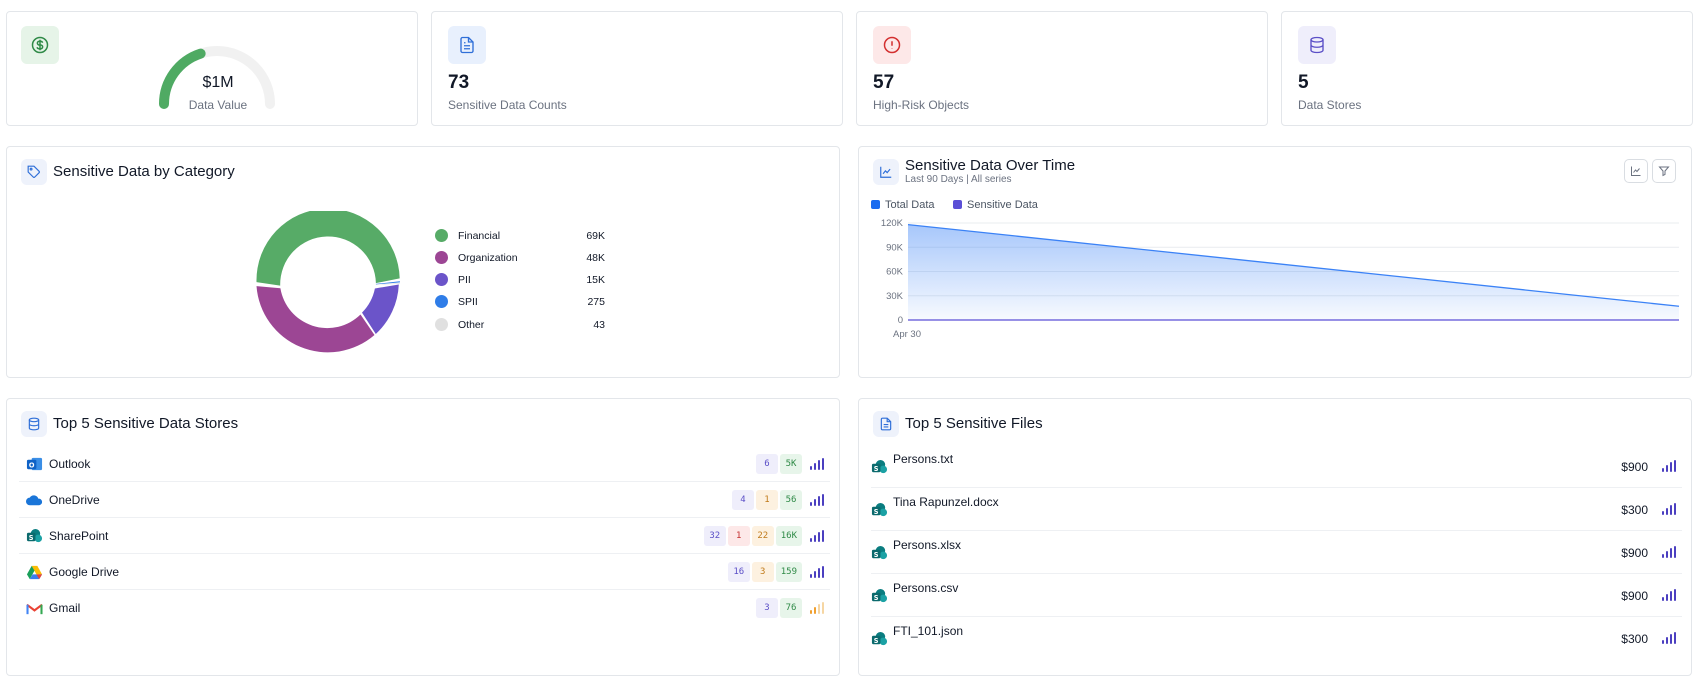 Image resolution: width=1698 pixels, height=683 pixels. I want to click on legend-row-pii: PII 15K, so click(520, 280).